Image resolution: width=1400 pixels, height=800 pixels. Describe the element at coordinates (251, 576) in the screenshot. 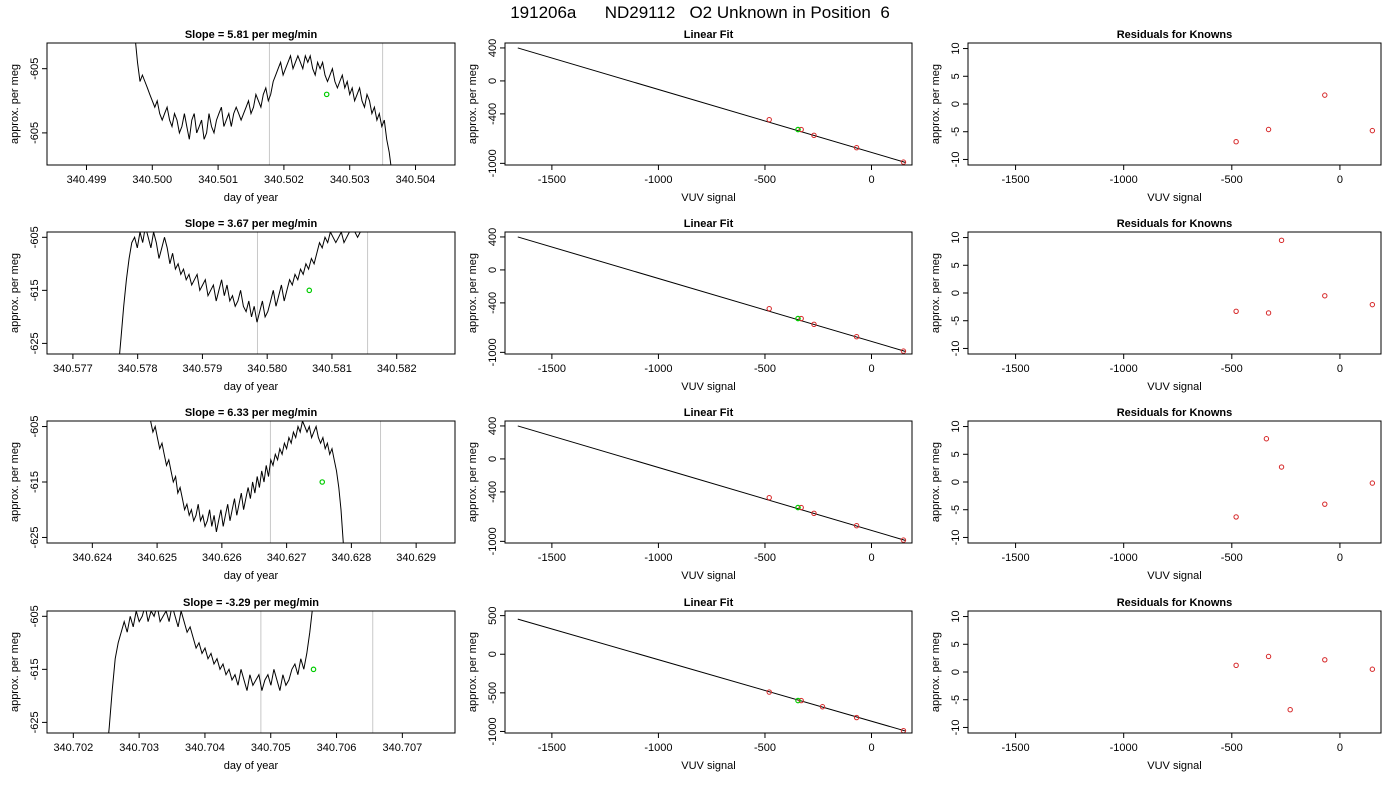

I see `x-axis-label: day of year` at that location.